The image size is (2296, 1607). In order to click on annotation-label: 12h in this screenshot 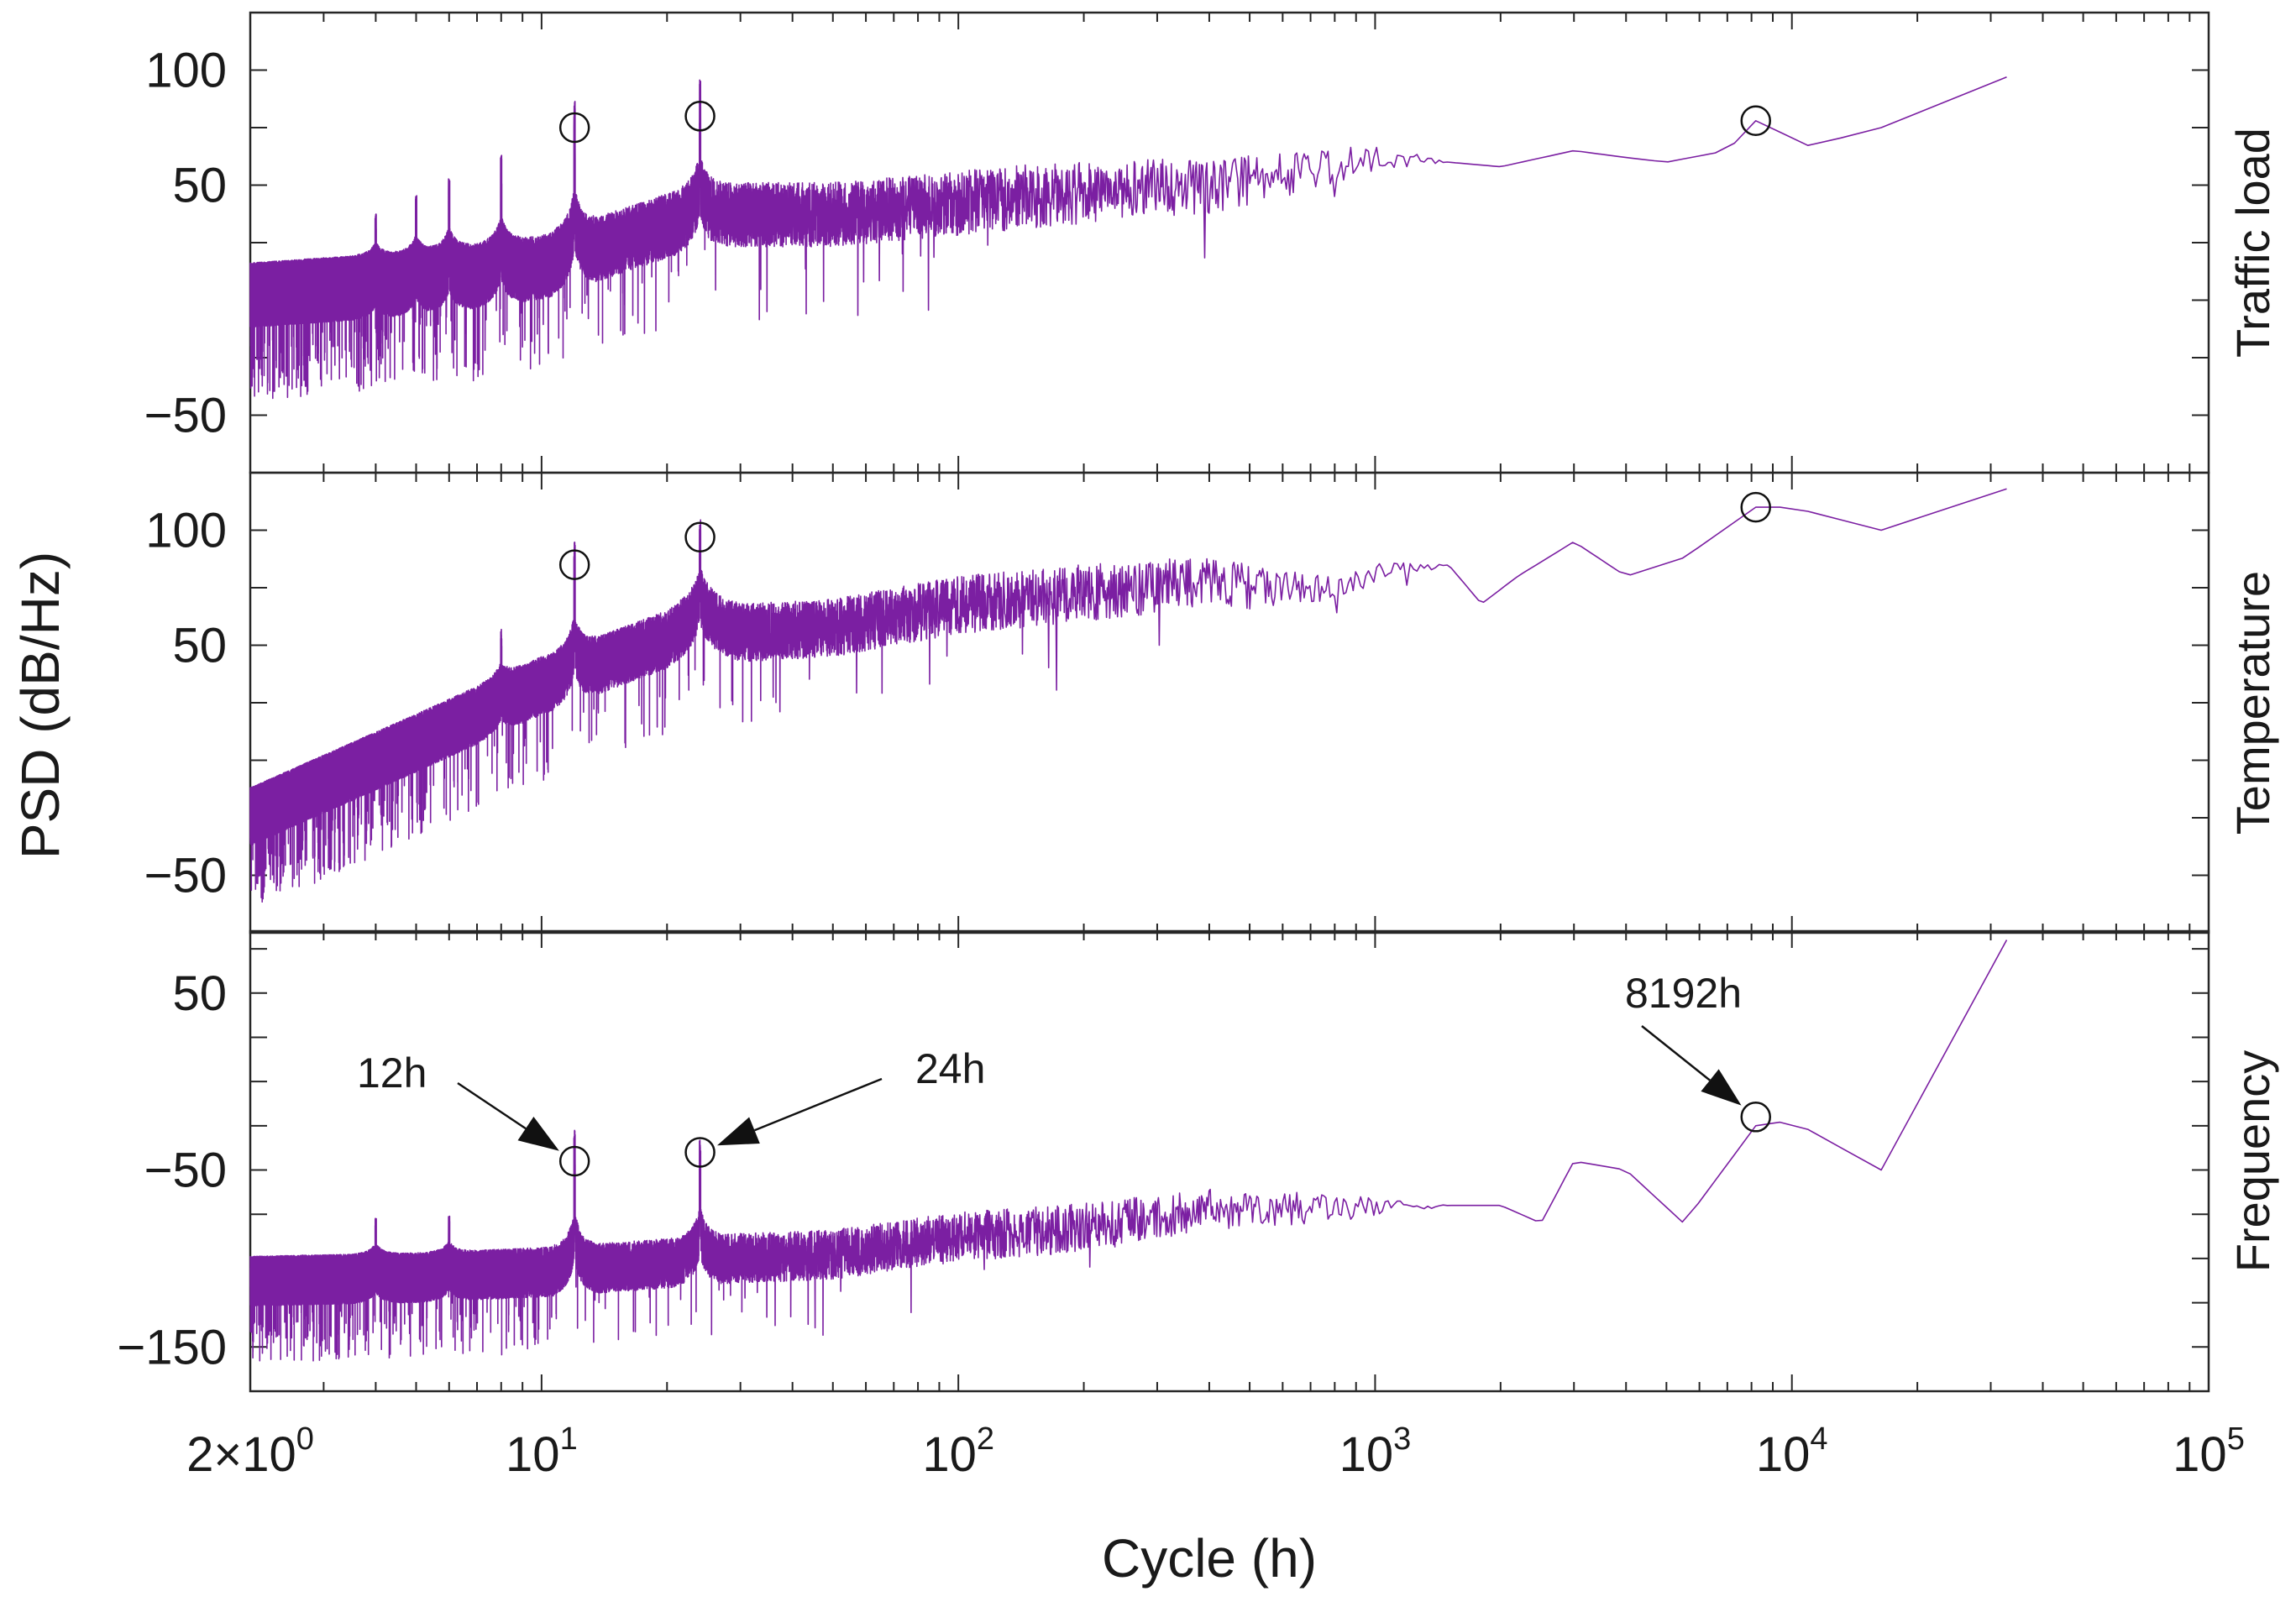, I will do `click(392, 1073)`.